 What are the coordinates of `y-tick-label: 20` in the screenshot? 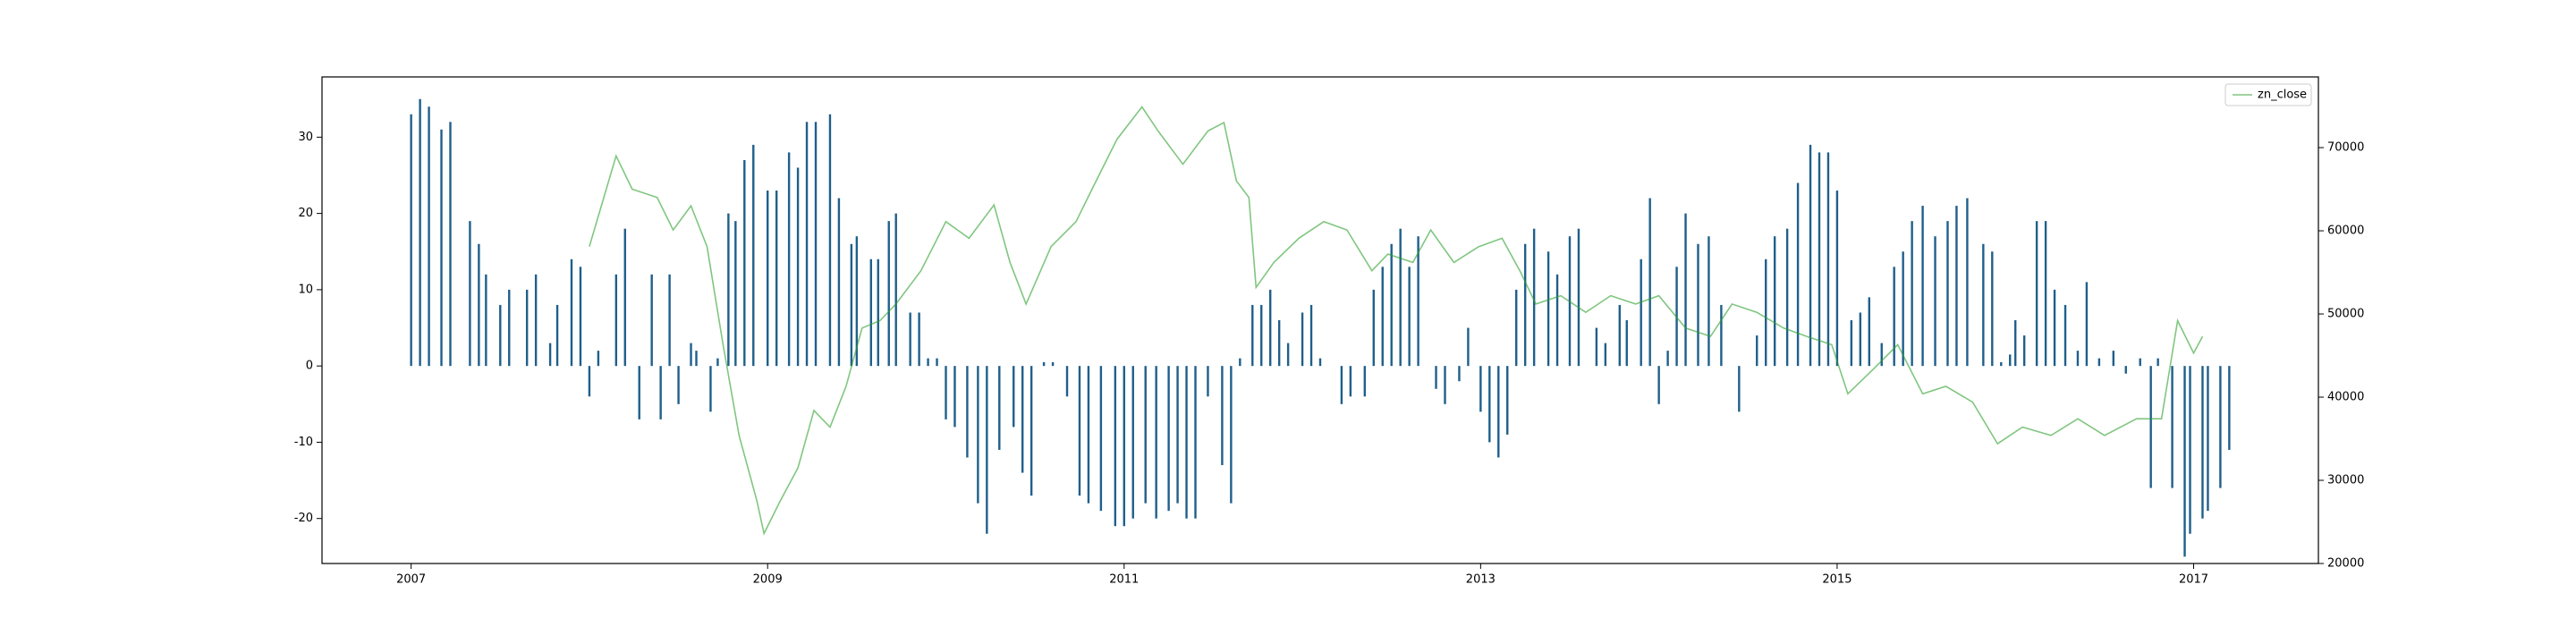 It's located at (305, 213).